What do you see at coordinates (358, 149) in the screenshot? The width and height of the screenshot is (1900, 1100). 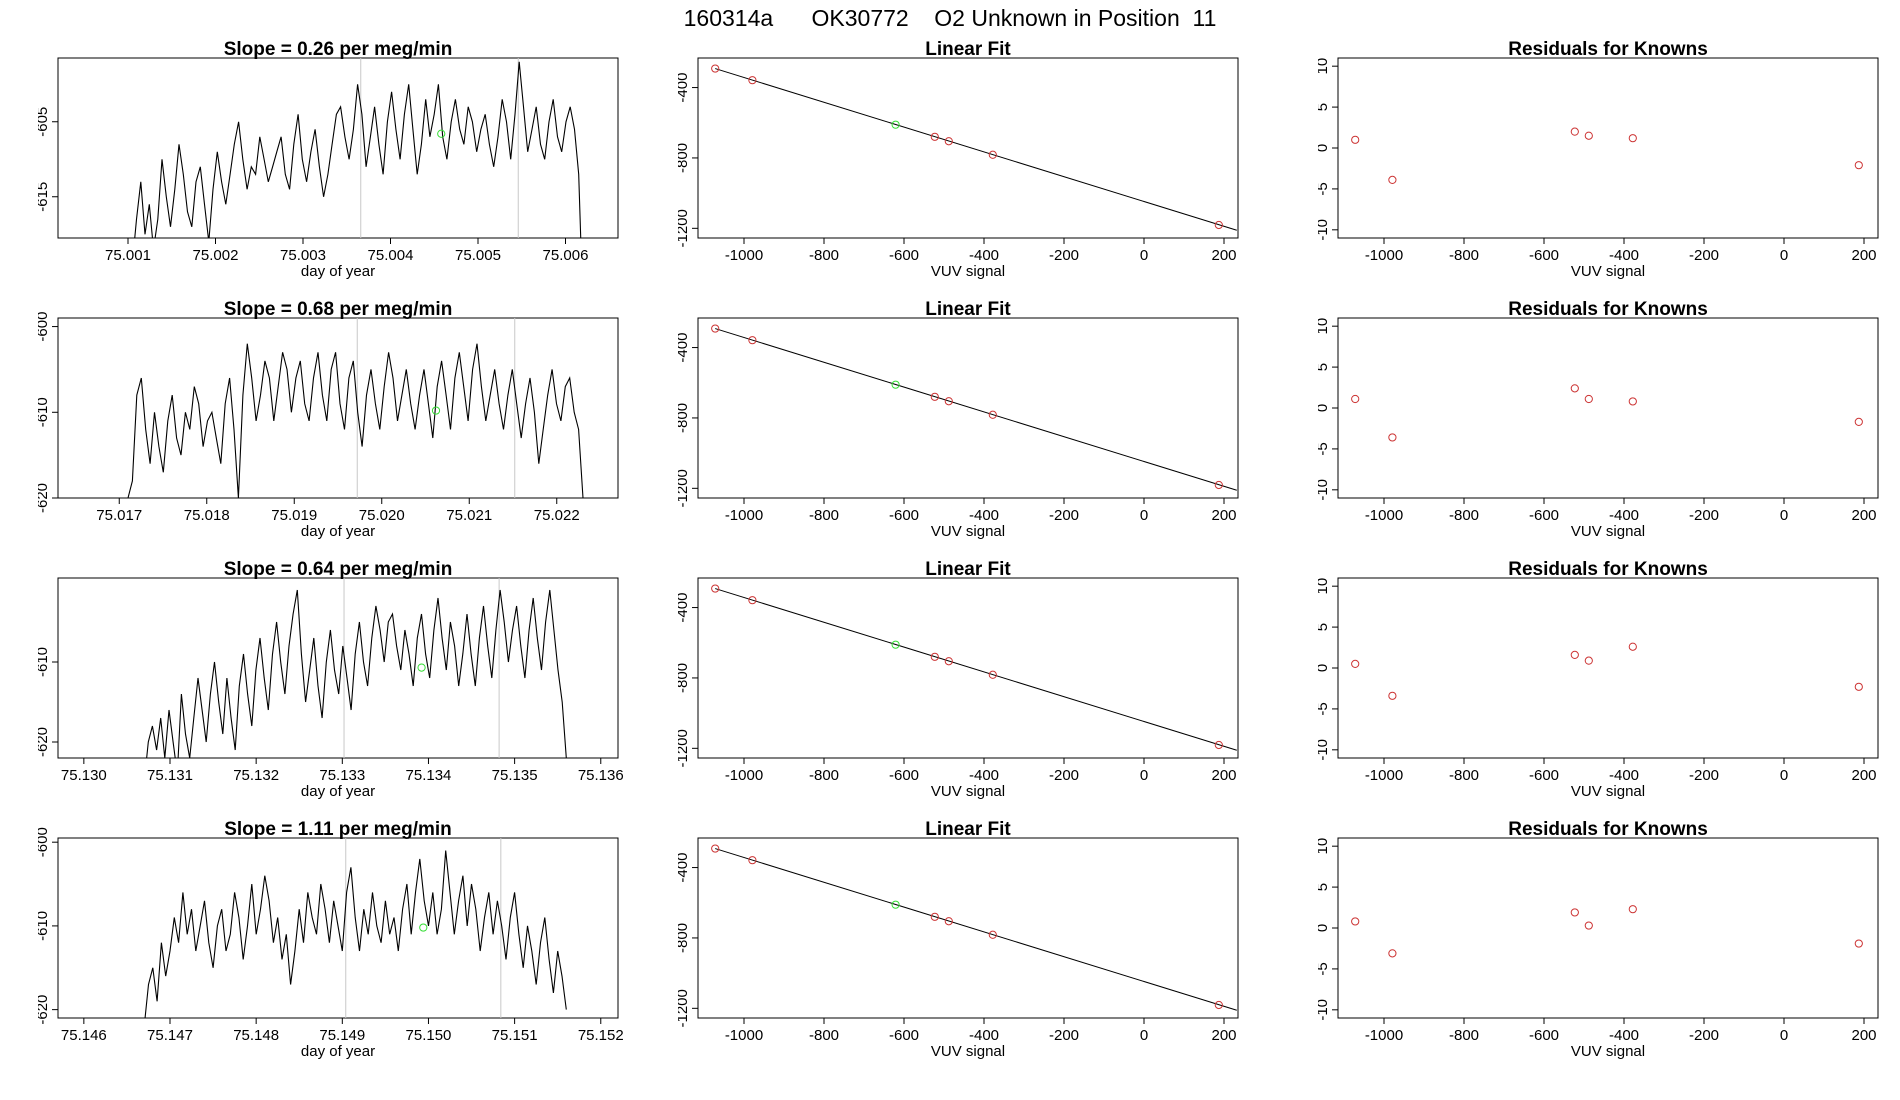 I see `signal-trace` at bounding box center [358, 149].